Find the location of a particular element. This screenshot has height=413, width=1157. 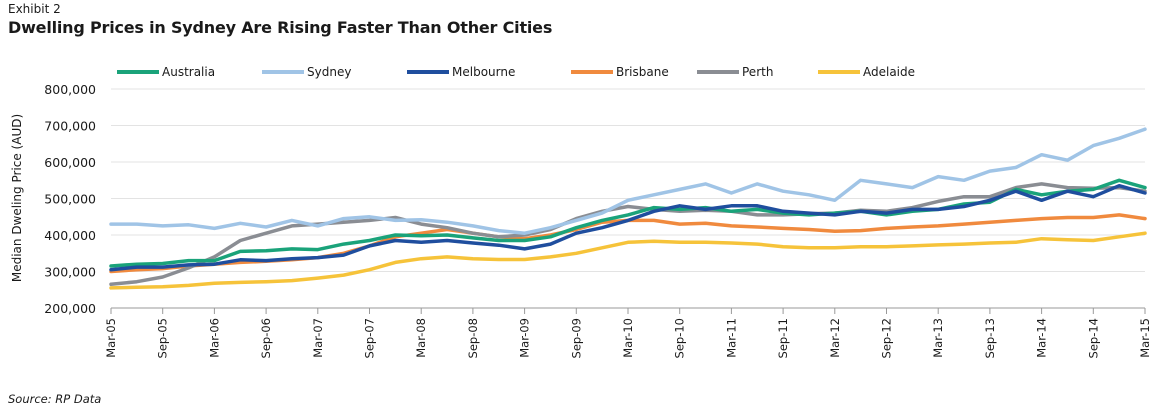

x-tick-label: Sep-07 is located at coordinates (370, 338).